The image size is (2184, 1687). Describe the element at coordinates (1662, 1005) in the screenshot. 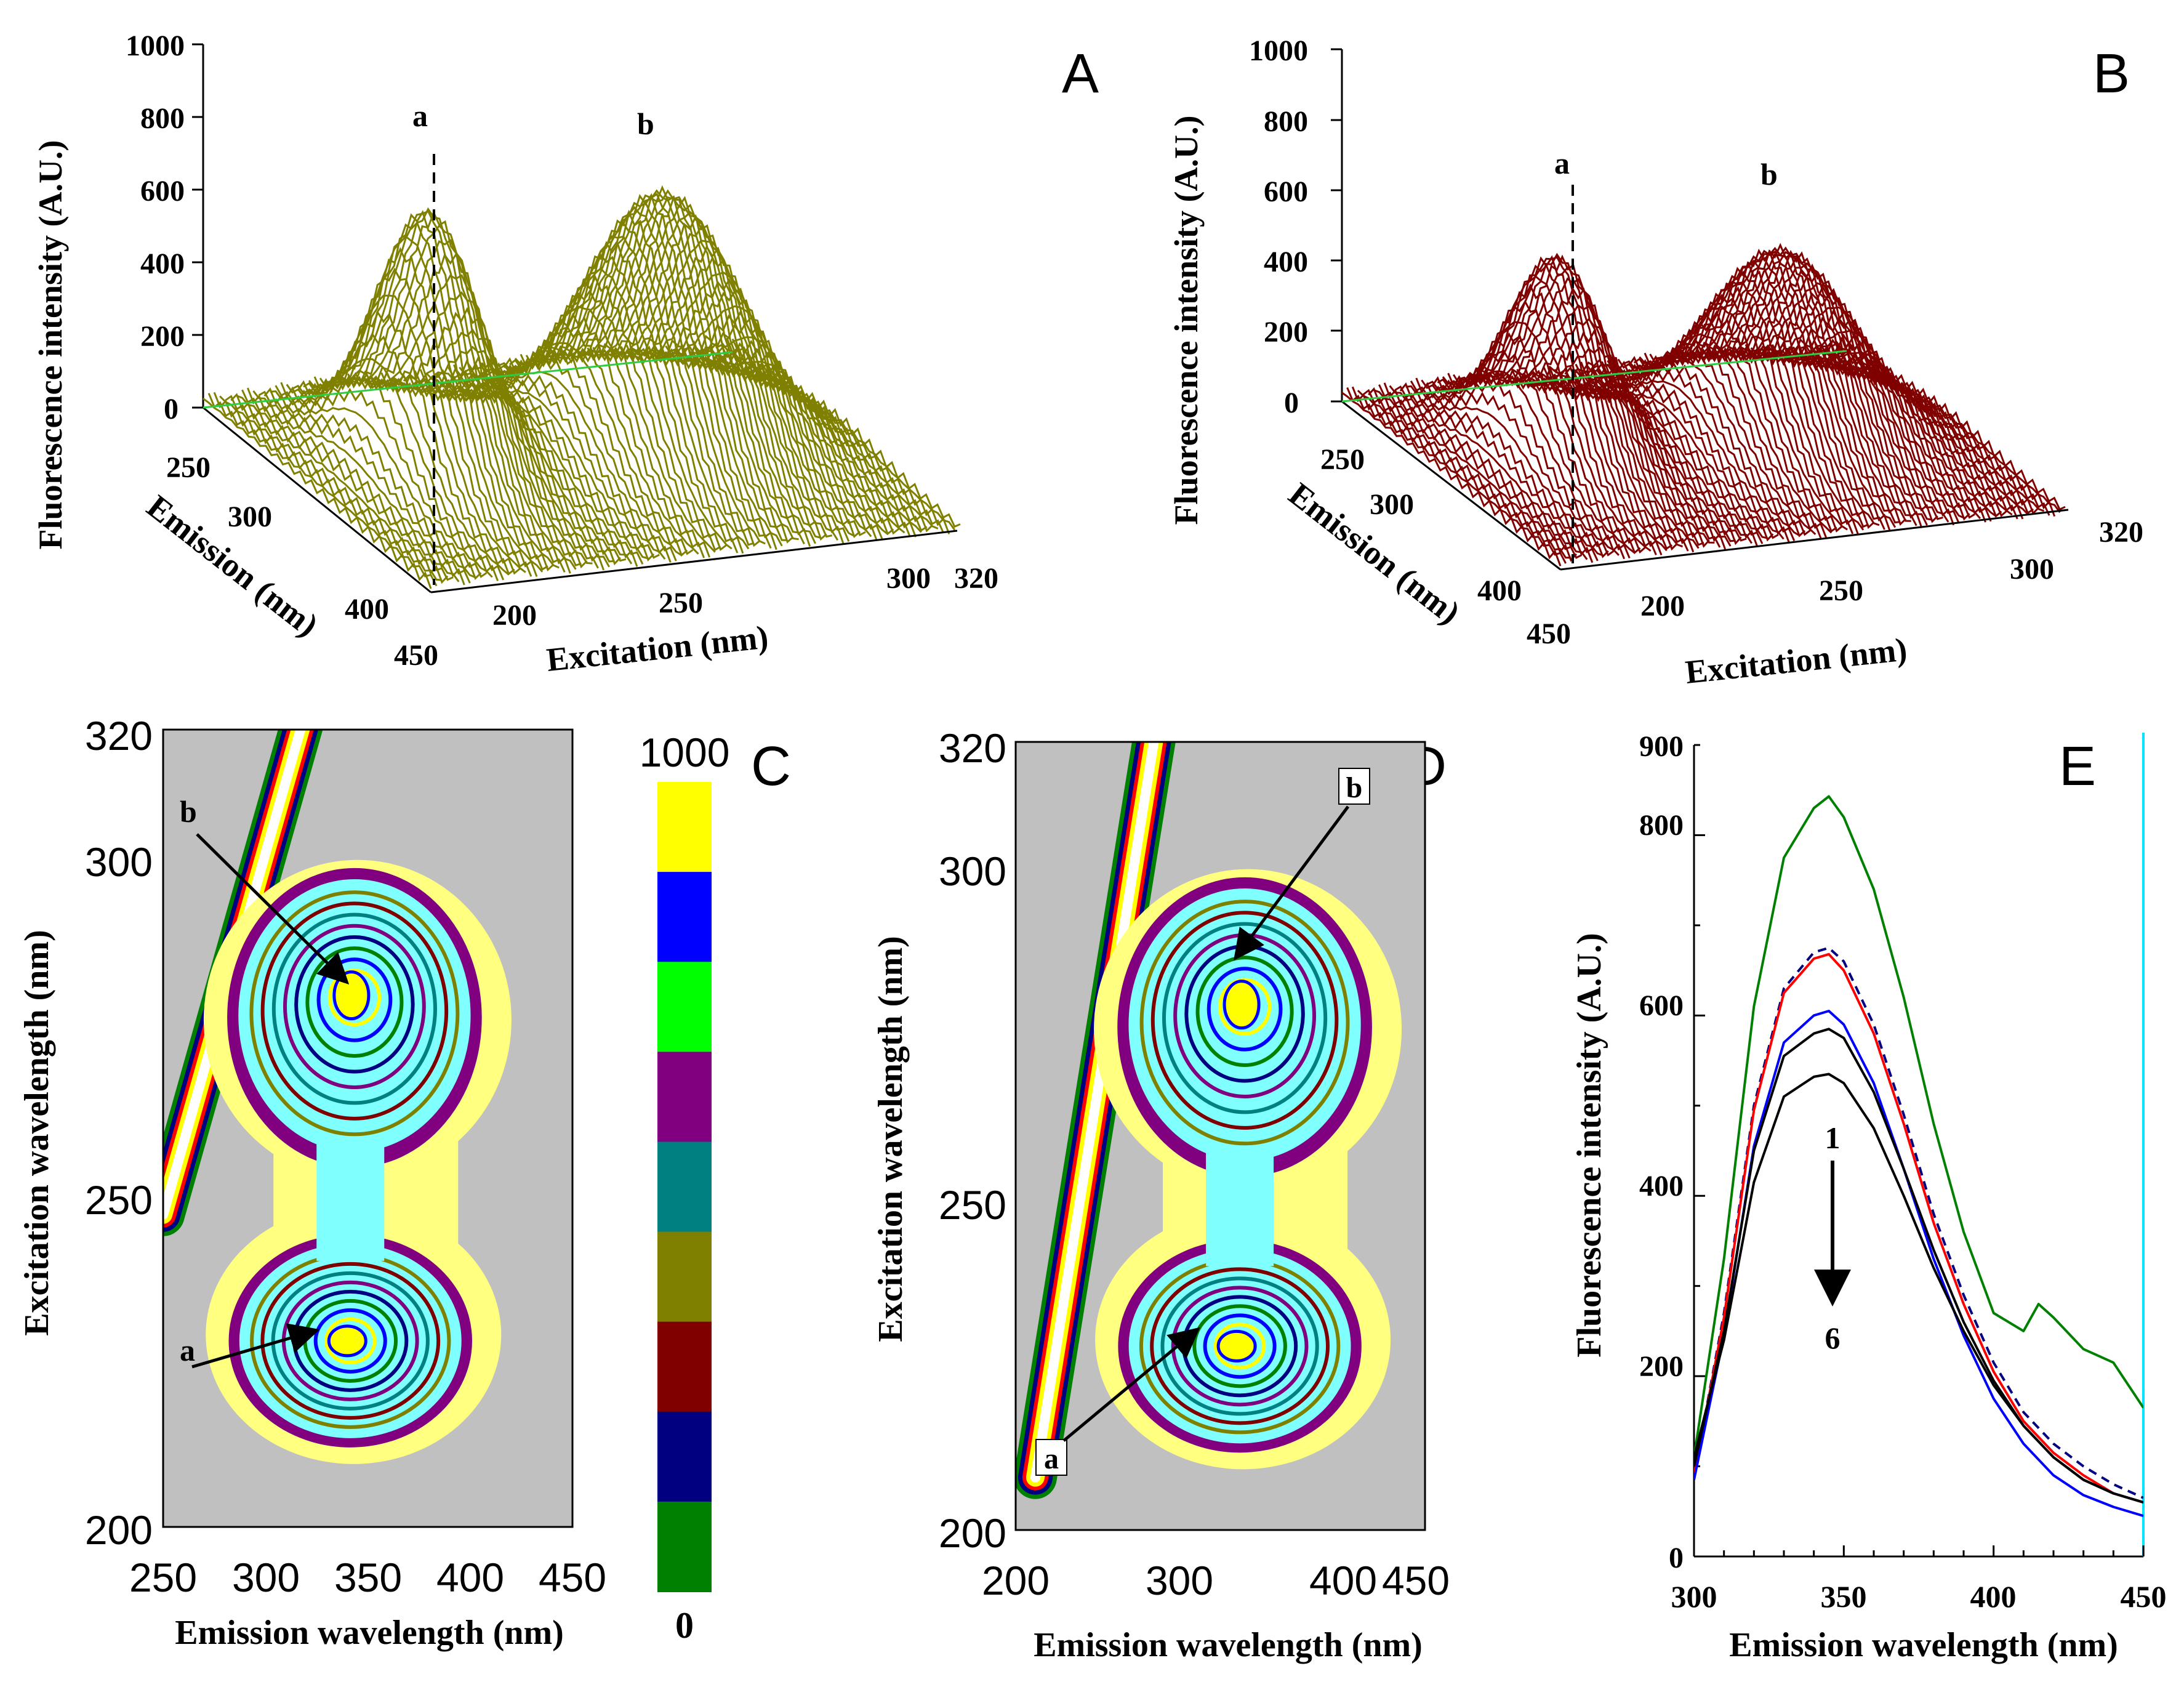

I see `panel-e-y-tick: 600` at that location.